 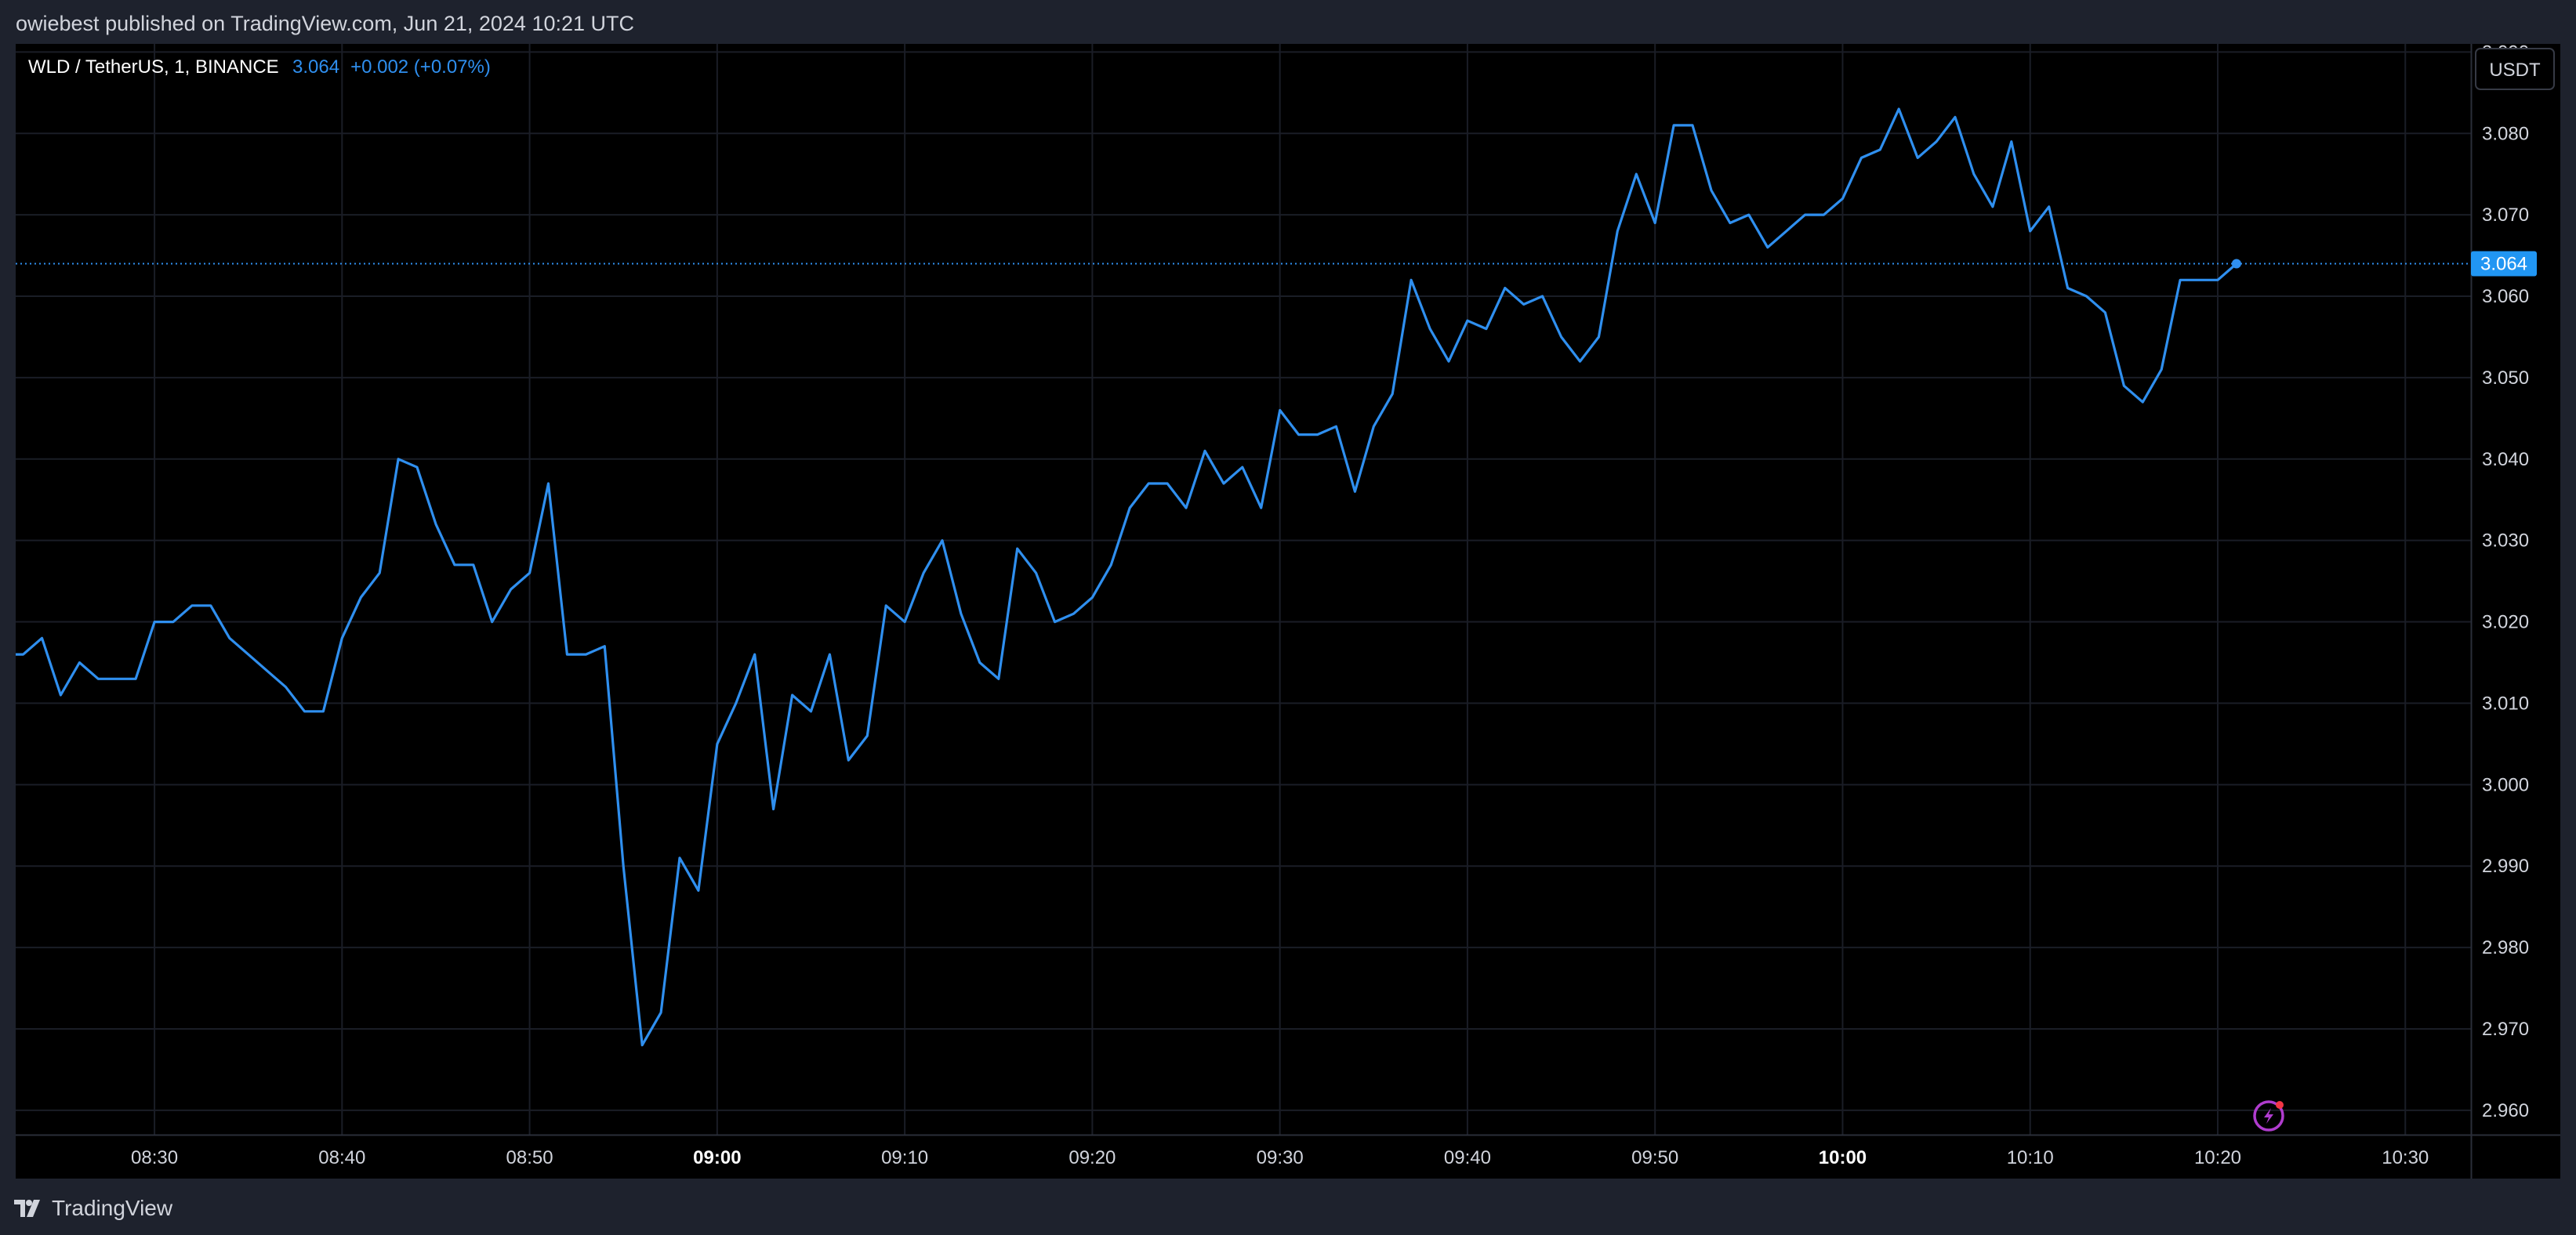 I want to click on time-tick-label: 09:10, so click(x=904, y=1157).